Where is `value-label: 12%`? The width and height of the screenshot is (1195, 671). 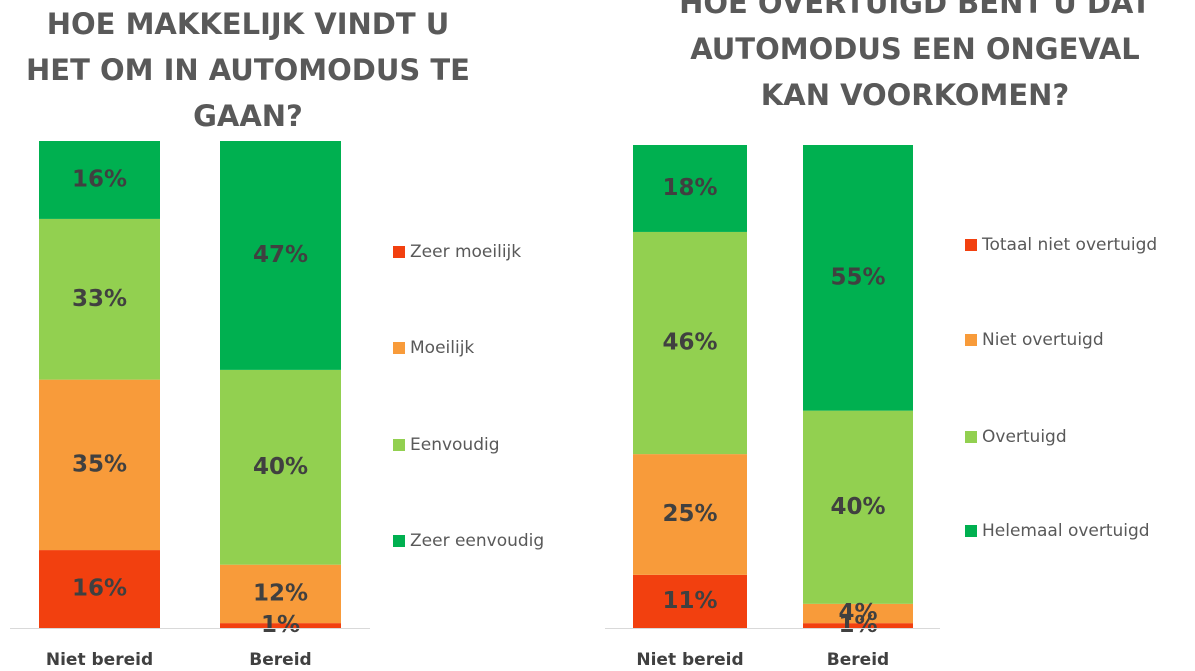 value-label: 12% is located at coordinates (280, 593).